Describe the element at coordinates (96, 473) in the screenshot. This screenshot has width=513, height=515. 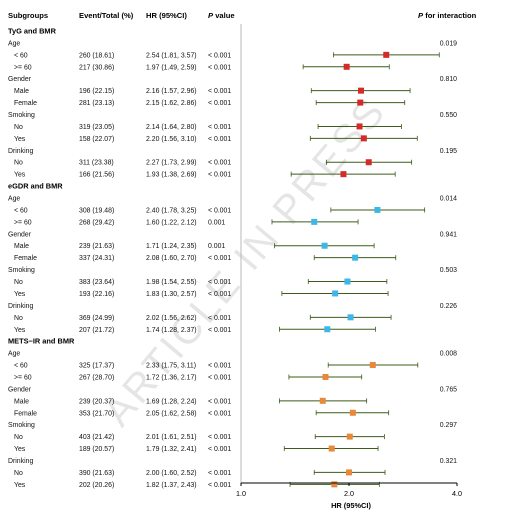
I see `event-total-cell: 390 (21.63)` at that location.